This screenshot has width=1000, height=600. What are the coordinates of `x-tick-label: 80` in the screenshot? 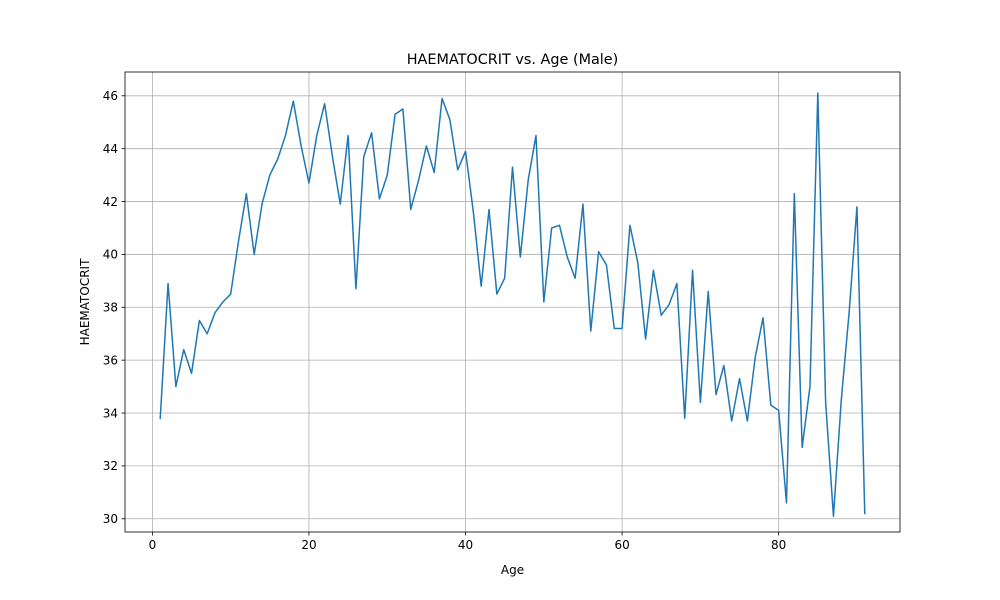 It's located at (778, 545).